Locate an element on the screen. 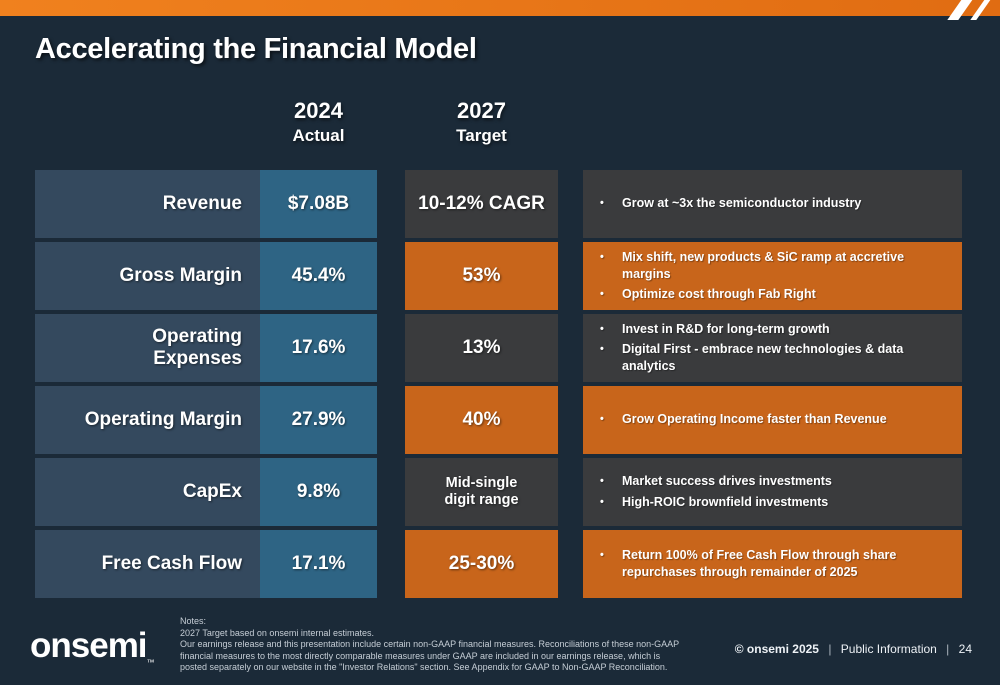 The height and width of the screenshot is (685, 1000). row-label: Revenue is located at coordinates (147, 204).